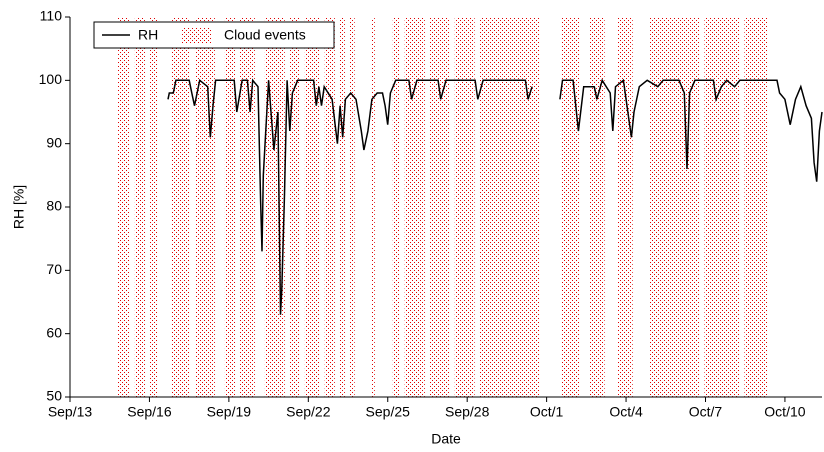 This screenshot has width=824, height=452. I want to click on x-tick-label: Oct/7, so click(706, 412).